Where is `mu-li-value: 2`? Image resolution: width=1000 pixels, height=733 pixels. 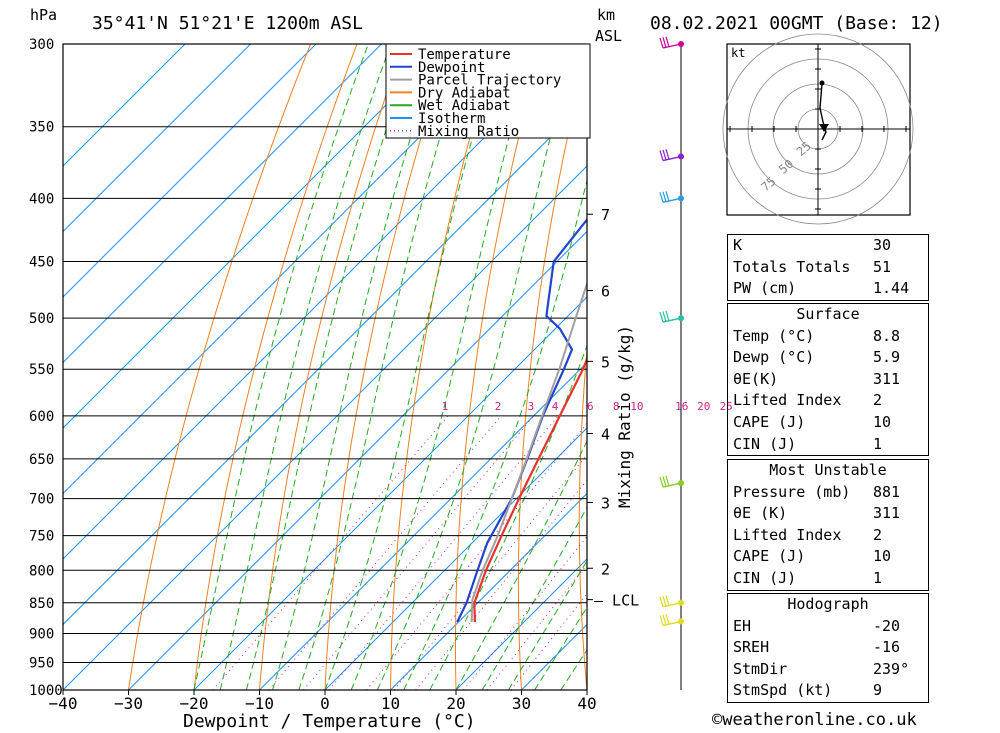 mu-li-value: 2 is located at coordinates (878, 534).